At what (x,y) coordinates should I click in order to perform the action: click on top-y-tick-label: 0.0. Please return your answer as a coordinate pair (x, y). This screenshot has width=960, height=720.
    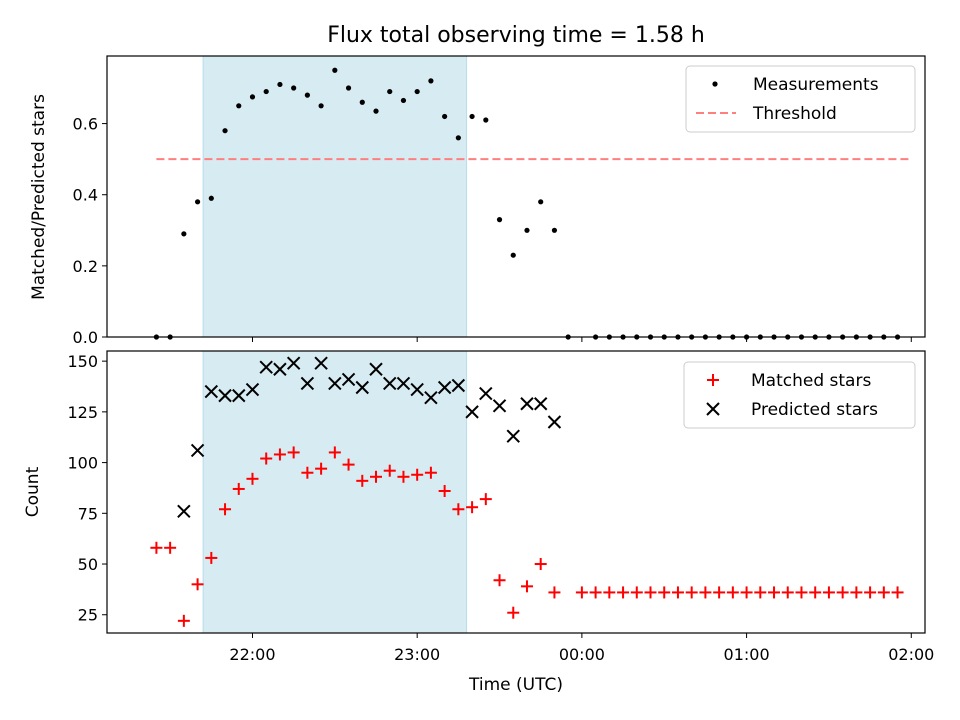
    Looking at the image, I should click on (85, 337).